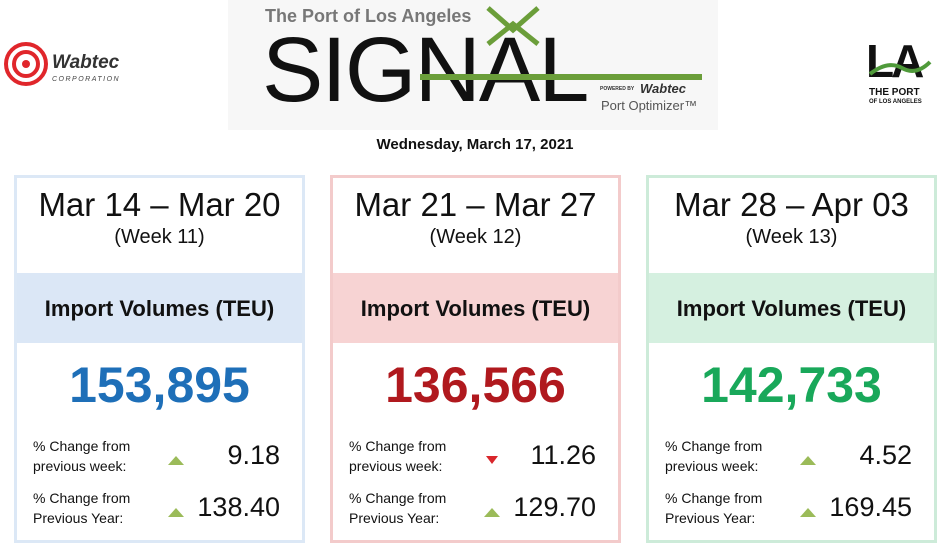 The width and height of the screenshot is (950, 553). What do you see at coordinates (26, 64) in the screenshot?
I see `wabtec-icon` at bounding box center [26, 64].